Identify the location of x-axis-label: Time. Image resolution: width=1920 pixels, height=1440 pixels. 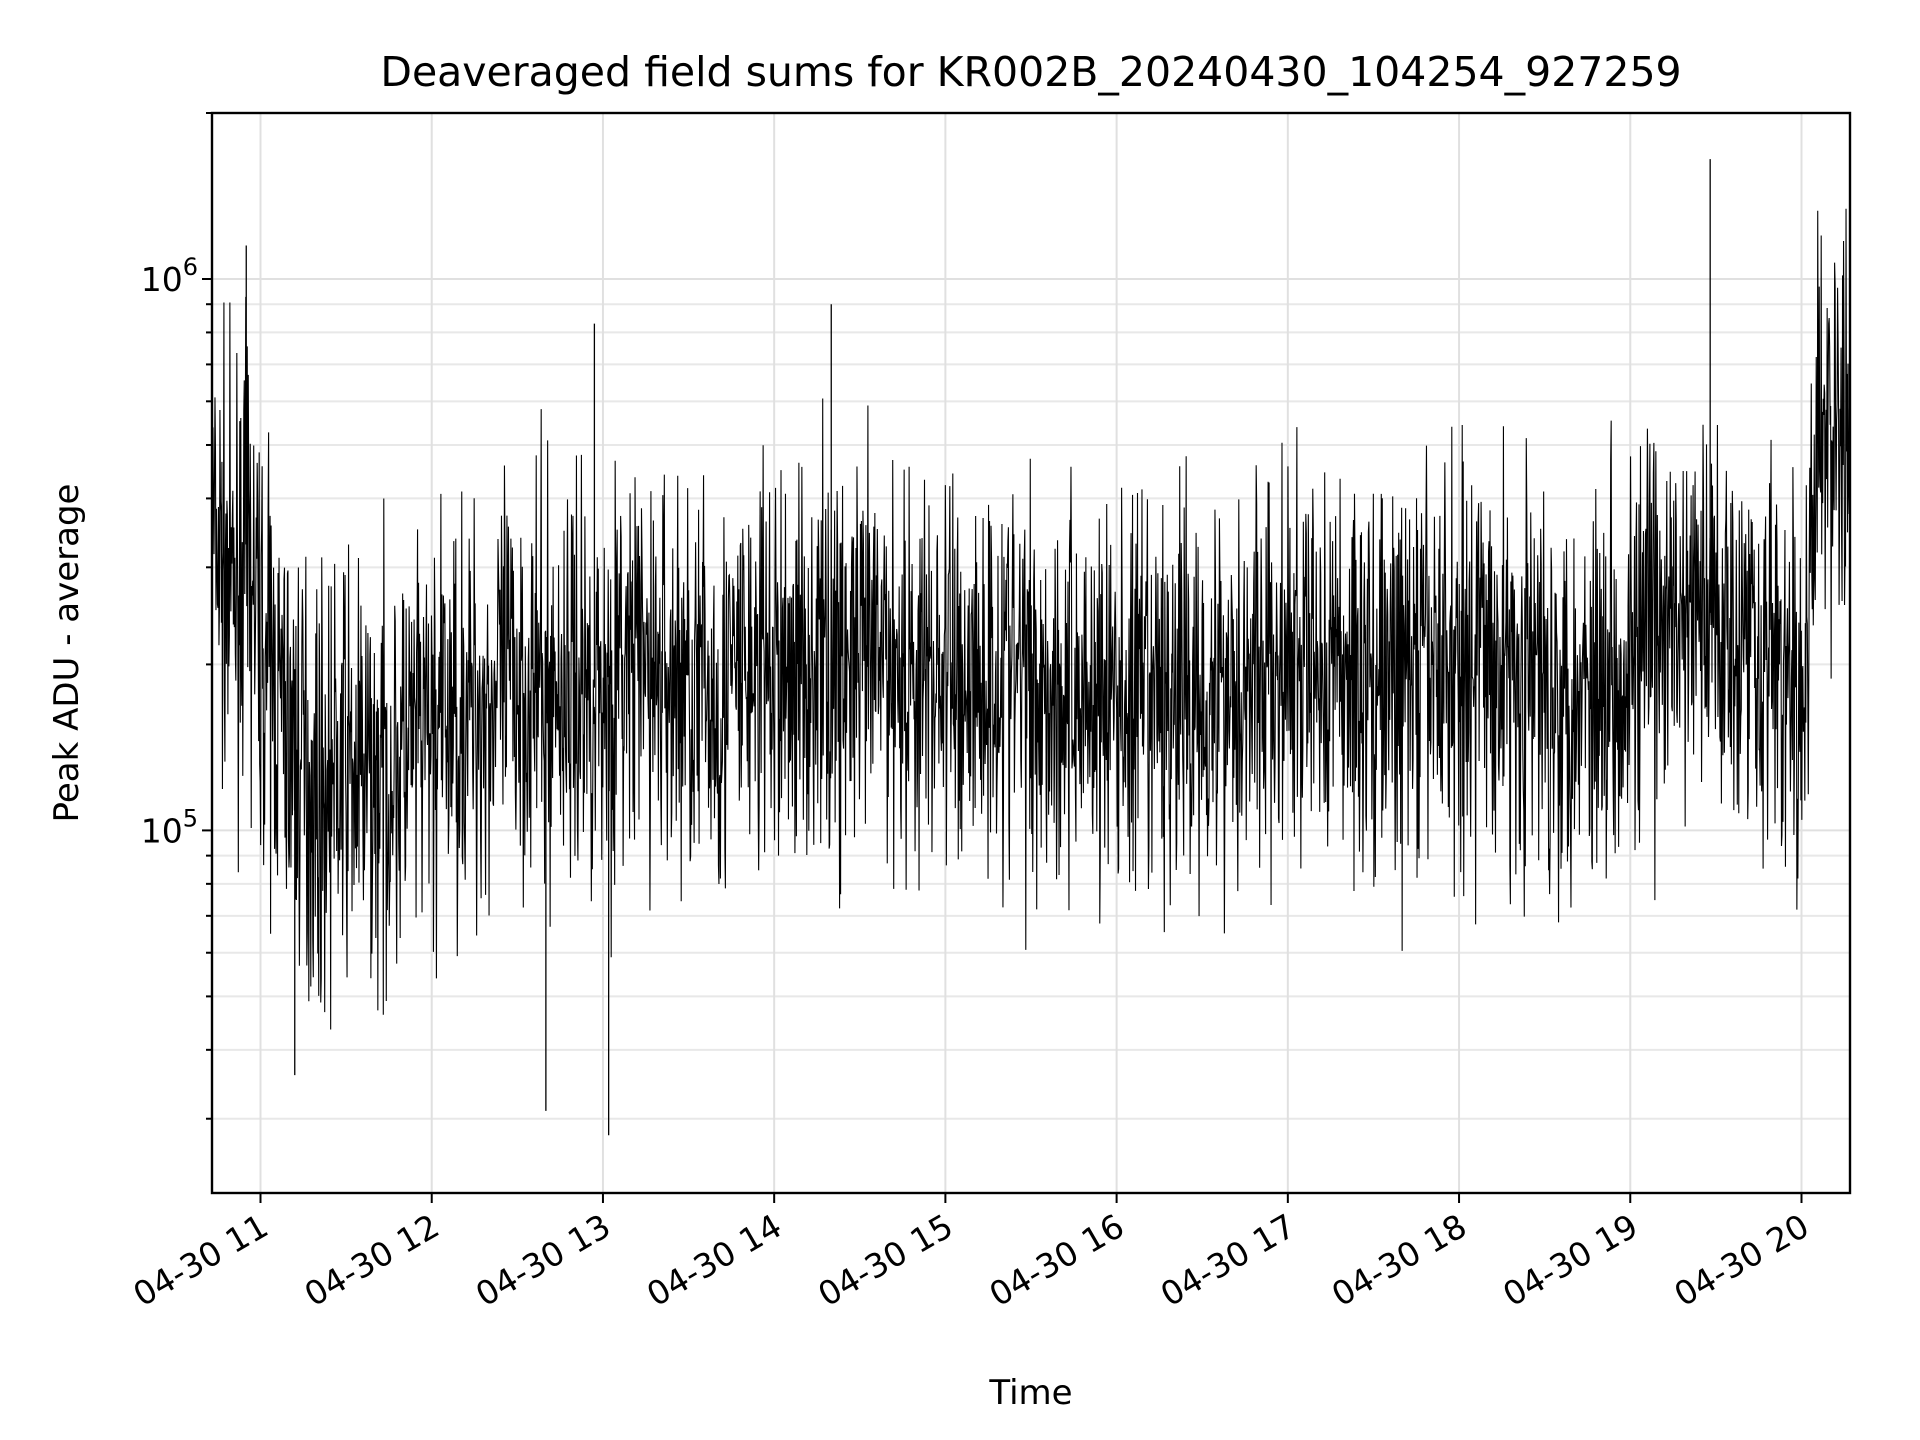
(1030, 1393).